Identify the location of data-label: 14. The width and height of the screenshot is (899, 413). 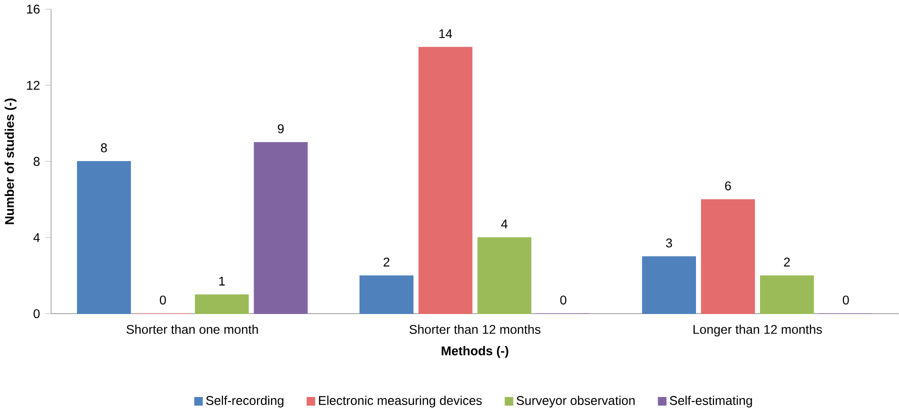
(445, 34).